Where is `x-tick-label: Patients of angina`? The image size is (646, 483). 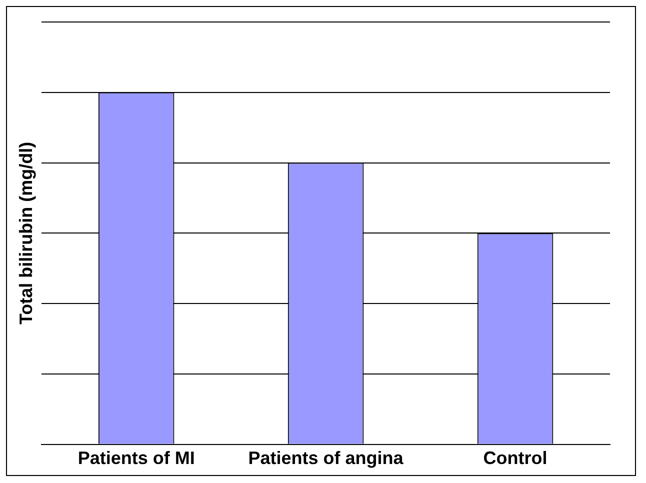
x-tick-label: Patients of angina is located at coordinates (326, 458).